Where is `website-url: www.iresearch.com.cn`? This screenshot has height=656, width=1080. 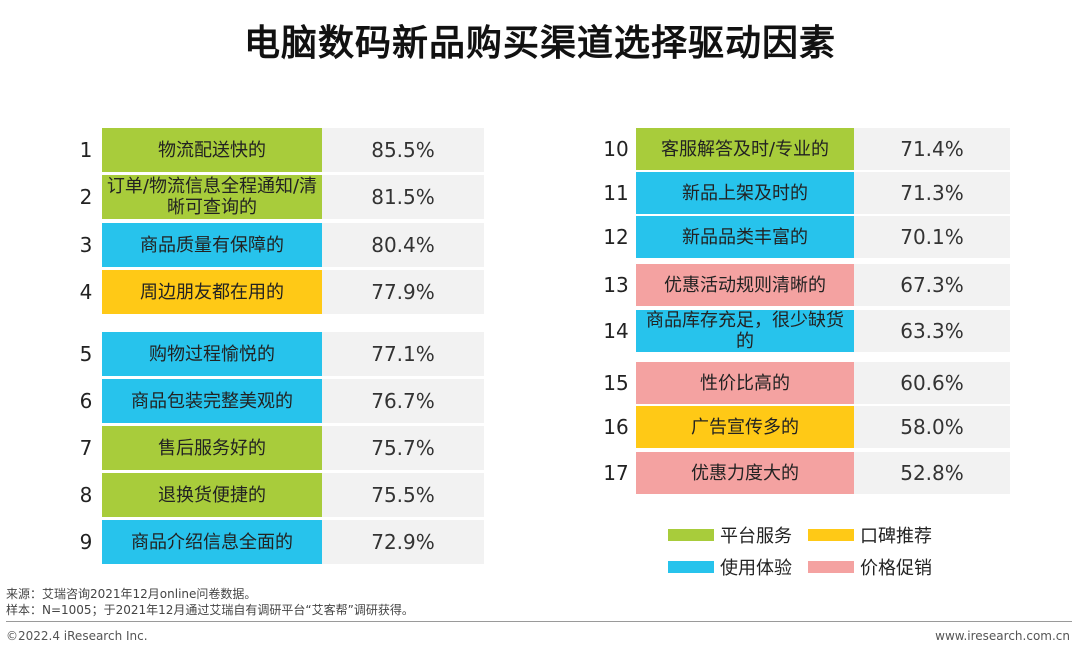 website-url: www.iresearch.com.cn is located at coordinates (1002, 636).